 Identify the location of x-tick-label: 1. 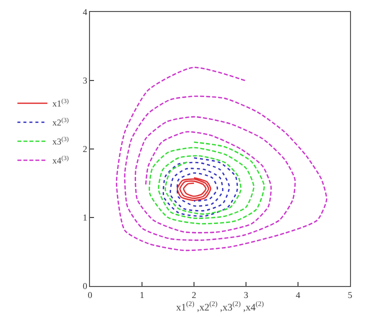
(142, 295).